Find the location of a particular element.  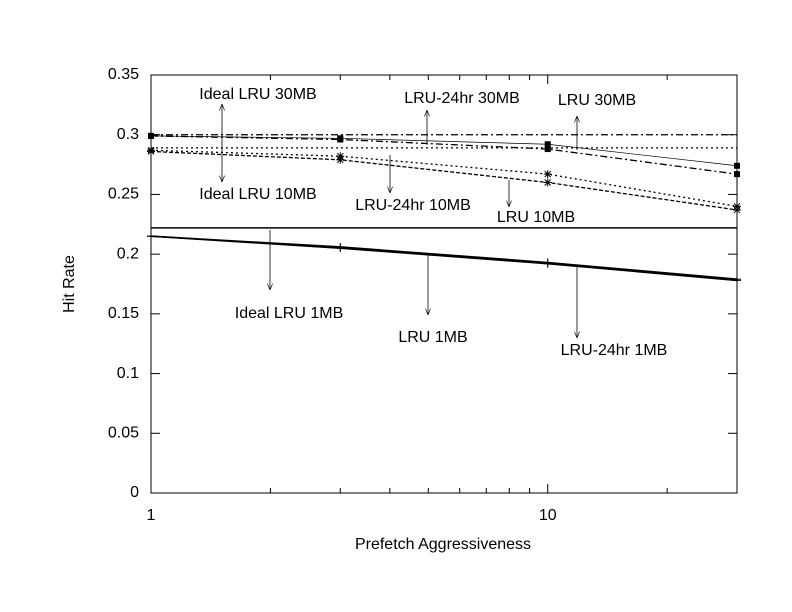

y-tick-label: 0.1 is located at coordinates (128, 373).